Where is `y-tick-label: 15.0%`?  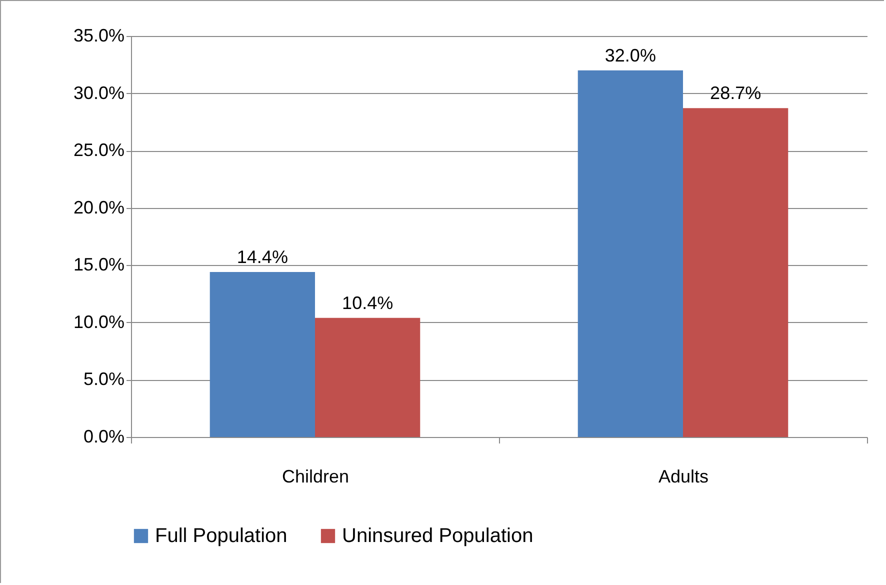
y-tick-label: 15.0% is located at coordinates (98, 264).